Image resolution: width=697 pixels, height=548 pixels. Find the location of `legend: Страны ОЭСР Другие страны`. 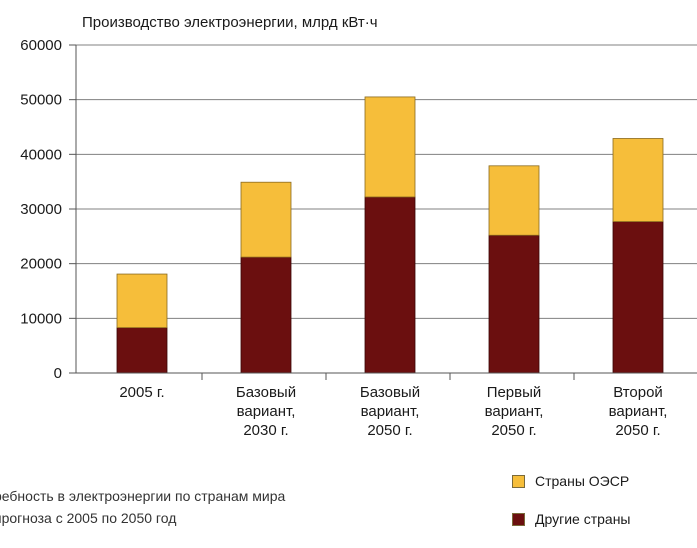

legend: Страны ОЭСР Другие страны is located at coordinates (604, 510).